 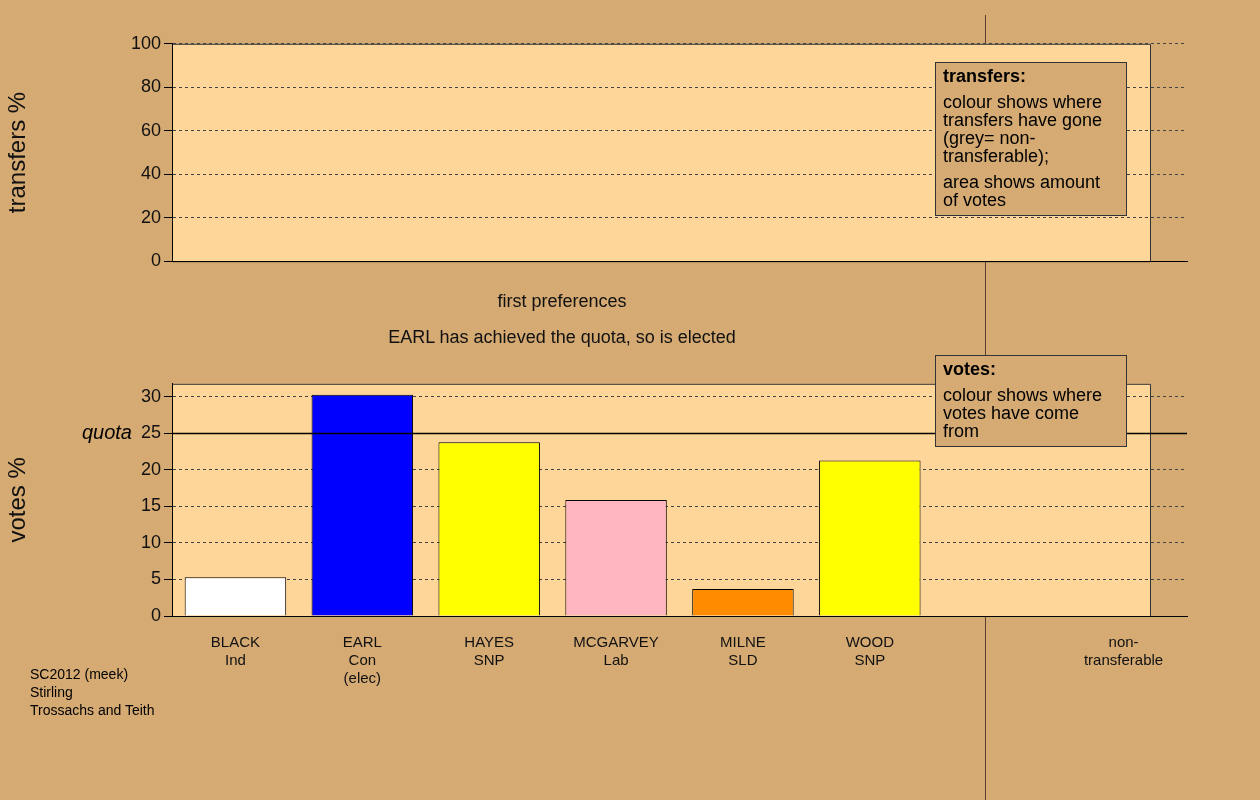 I want to click on chart-title: first preferences, so click(x=562, y=301).